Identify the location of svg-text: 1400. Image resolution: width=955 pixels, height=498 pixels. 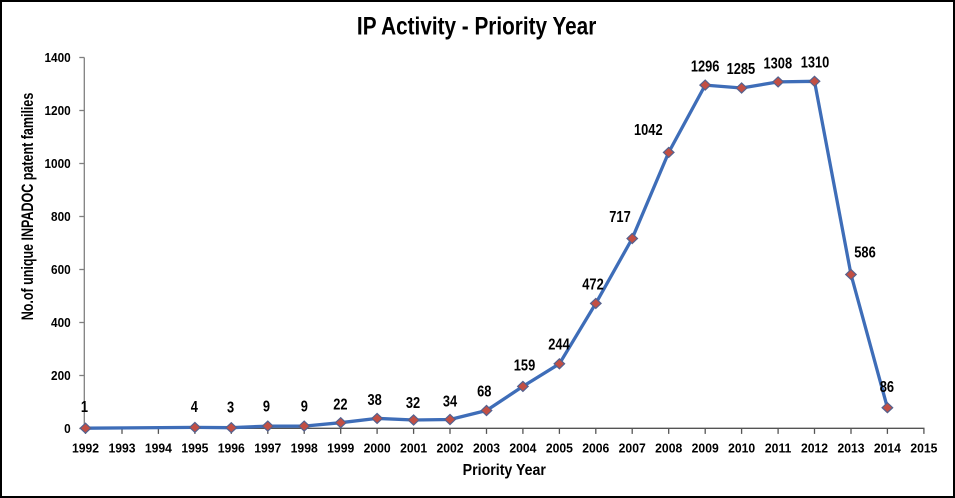
(57, 58).